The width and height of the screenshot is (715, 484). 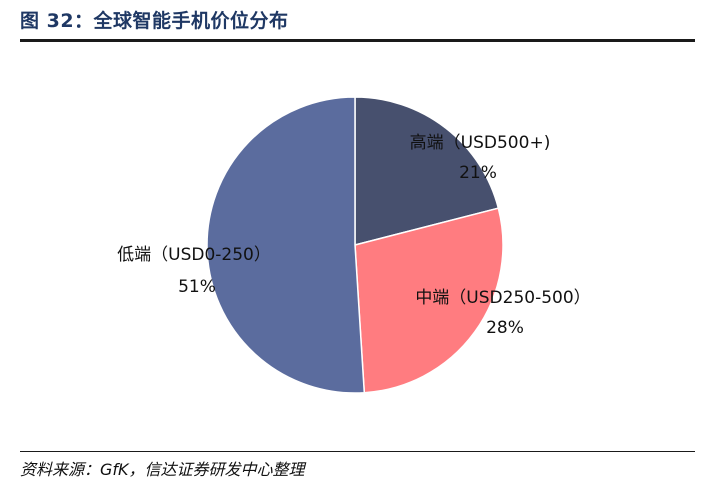 What do you see at coordinates (480, 143) in the screenshot?
I see `slice-label-high: 高端（USD500+)` at bounding box center [480, 143].